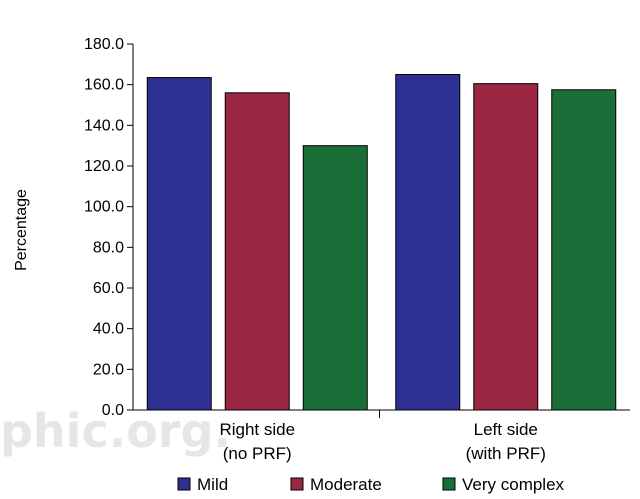  Describe the element at coordinates (257, 429) in the screenshot. I see `x-category-label-0-line1: Right side` at that location.